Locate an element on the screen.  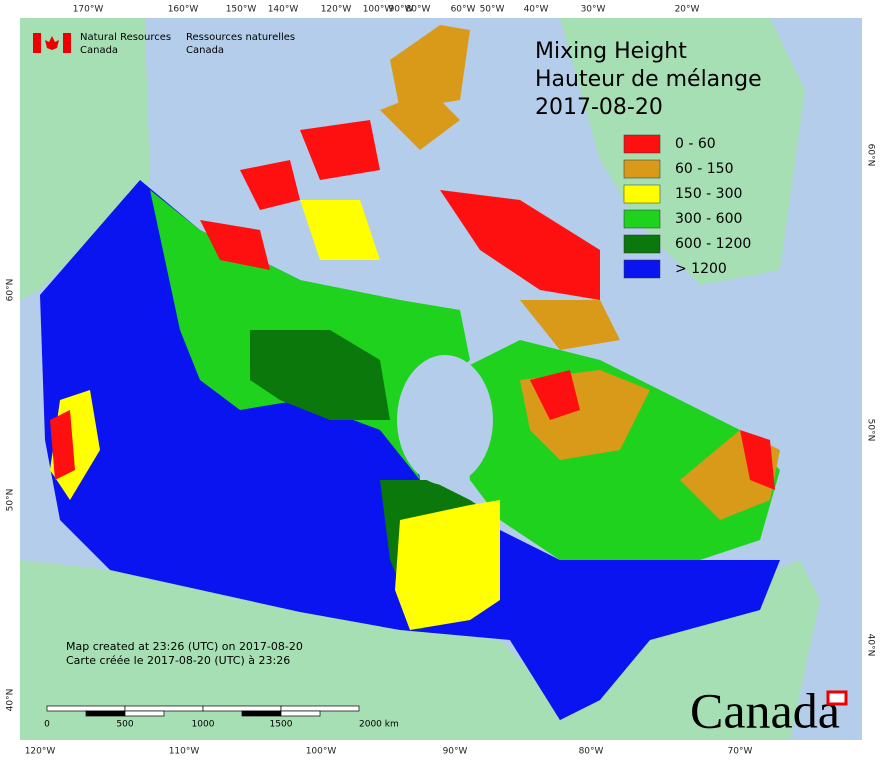
region-dark-green is located at coordinates (320, 375).